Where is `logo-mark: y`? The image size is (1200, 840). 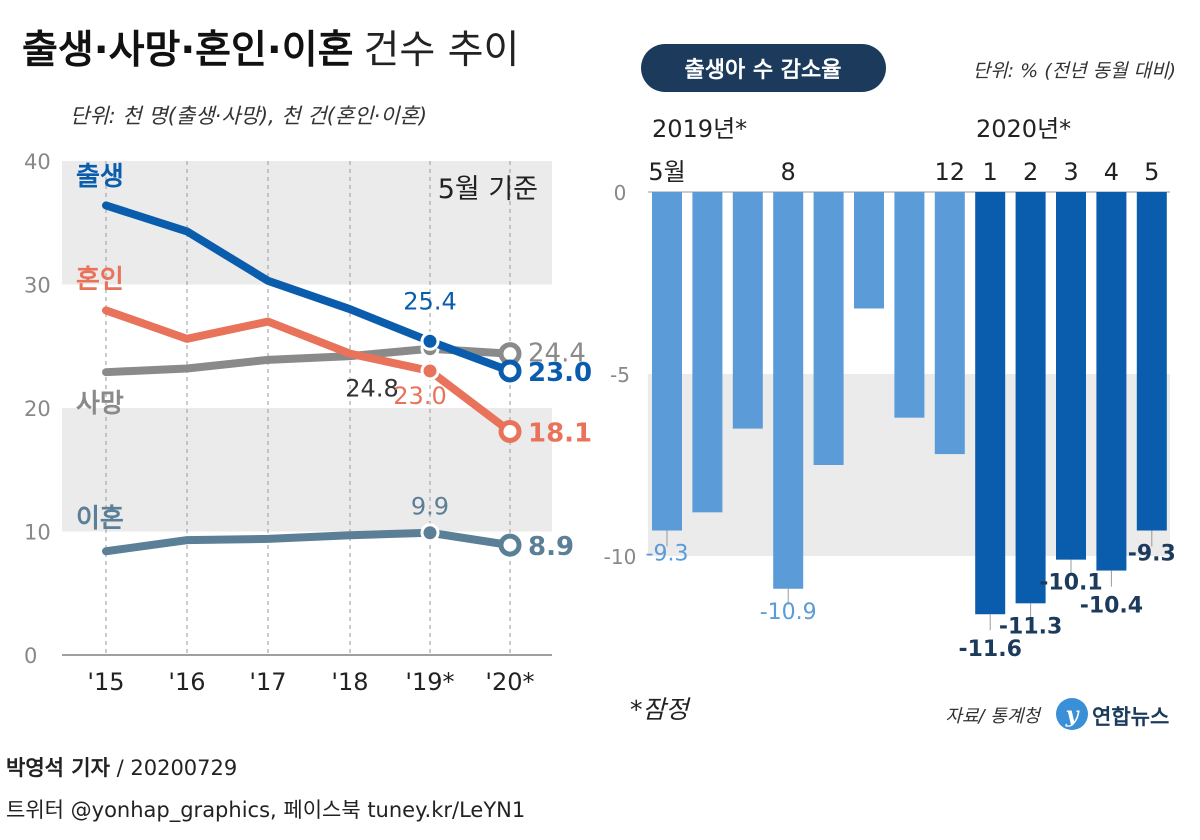
logo-mark: y is located at coordinates (1073, 715).